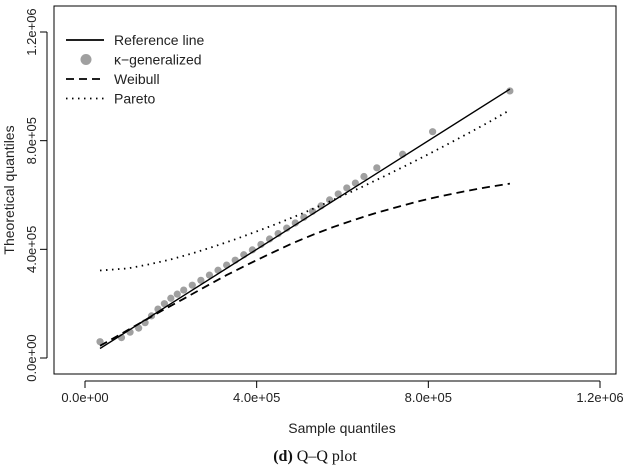 The height and width of the screenshot is (471, 630). What do you see at coordinates (31, 249) in the screenshot?
I see `y-tick-label: 4.0e+05` at bounding box center [31, 249].